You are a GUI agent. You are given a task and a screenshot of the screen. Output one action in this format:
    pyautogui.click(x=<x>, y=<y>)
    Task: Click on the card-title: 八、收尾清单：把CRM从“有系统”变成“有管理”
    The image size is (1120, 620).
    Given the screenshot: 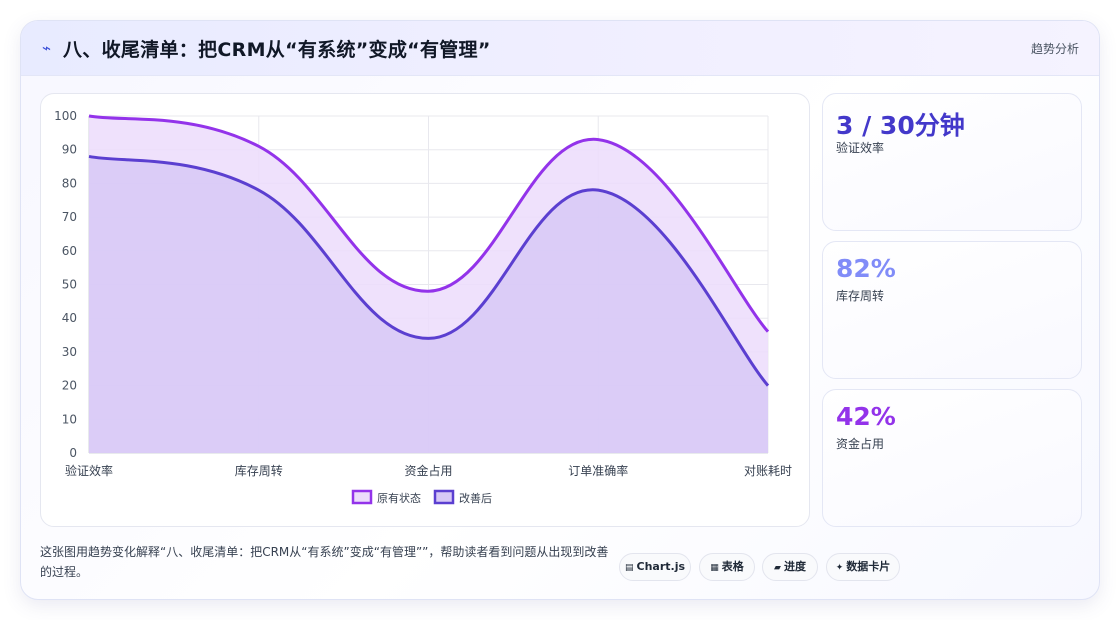 What is the action you would take?
    pyautogui.click(x=277, y=50)
    